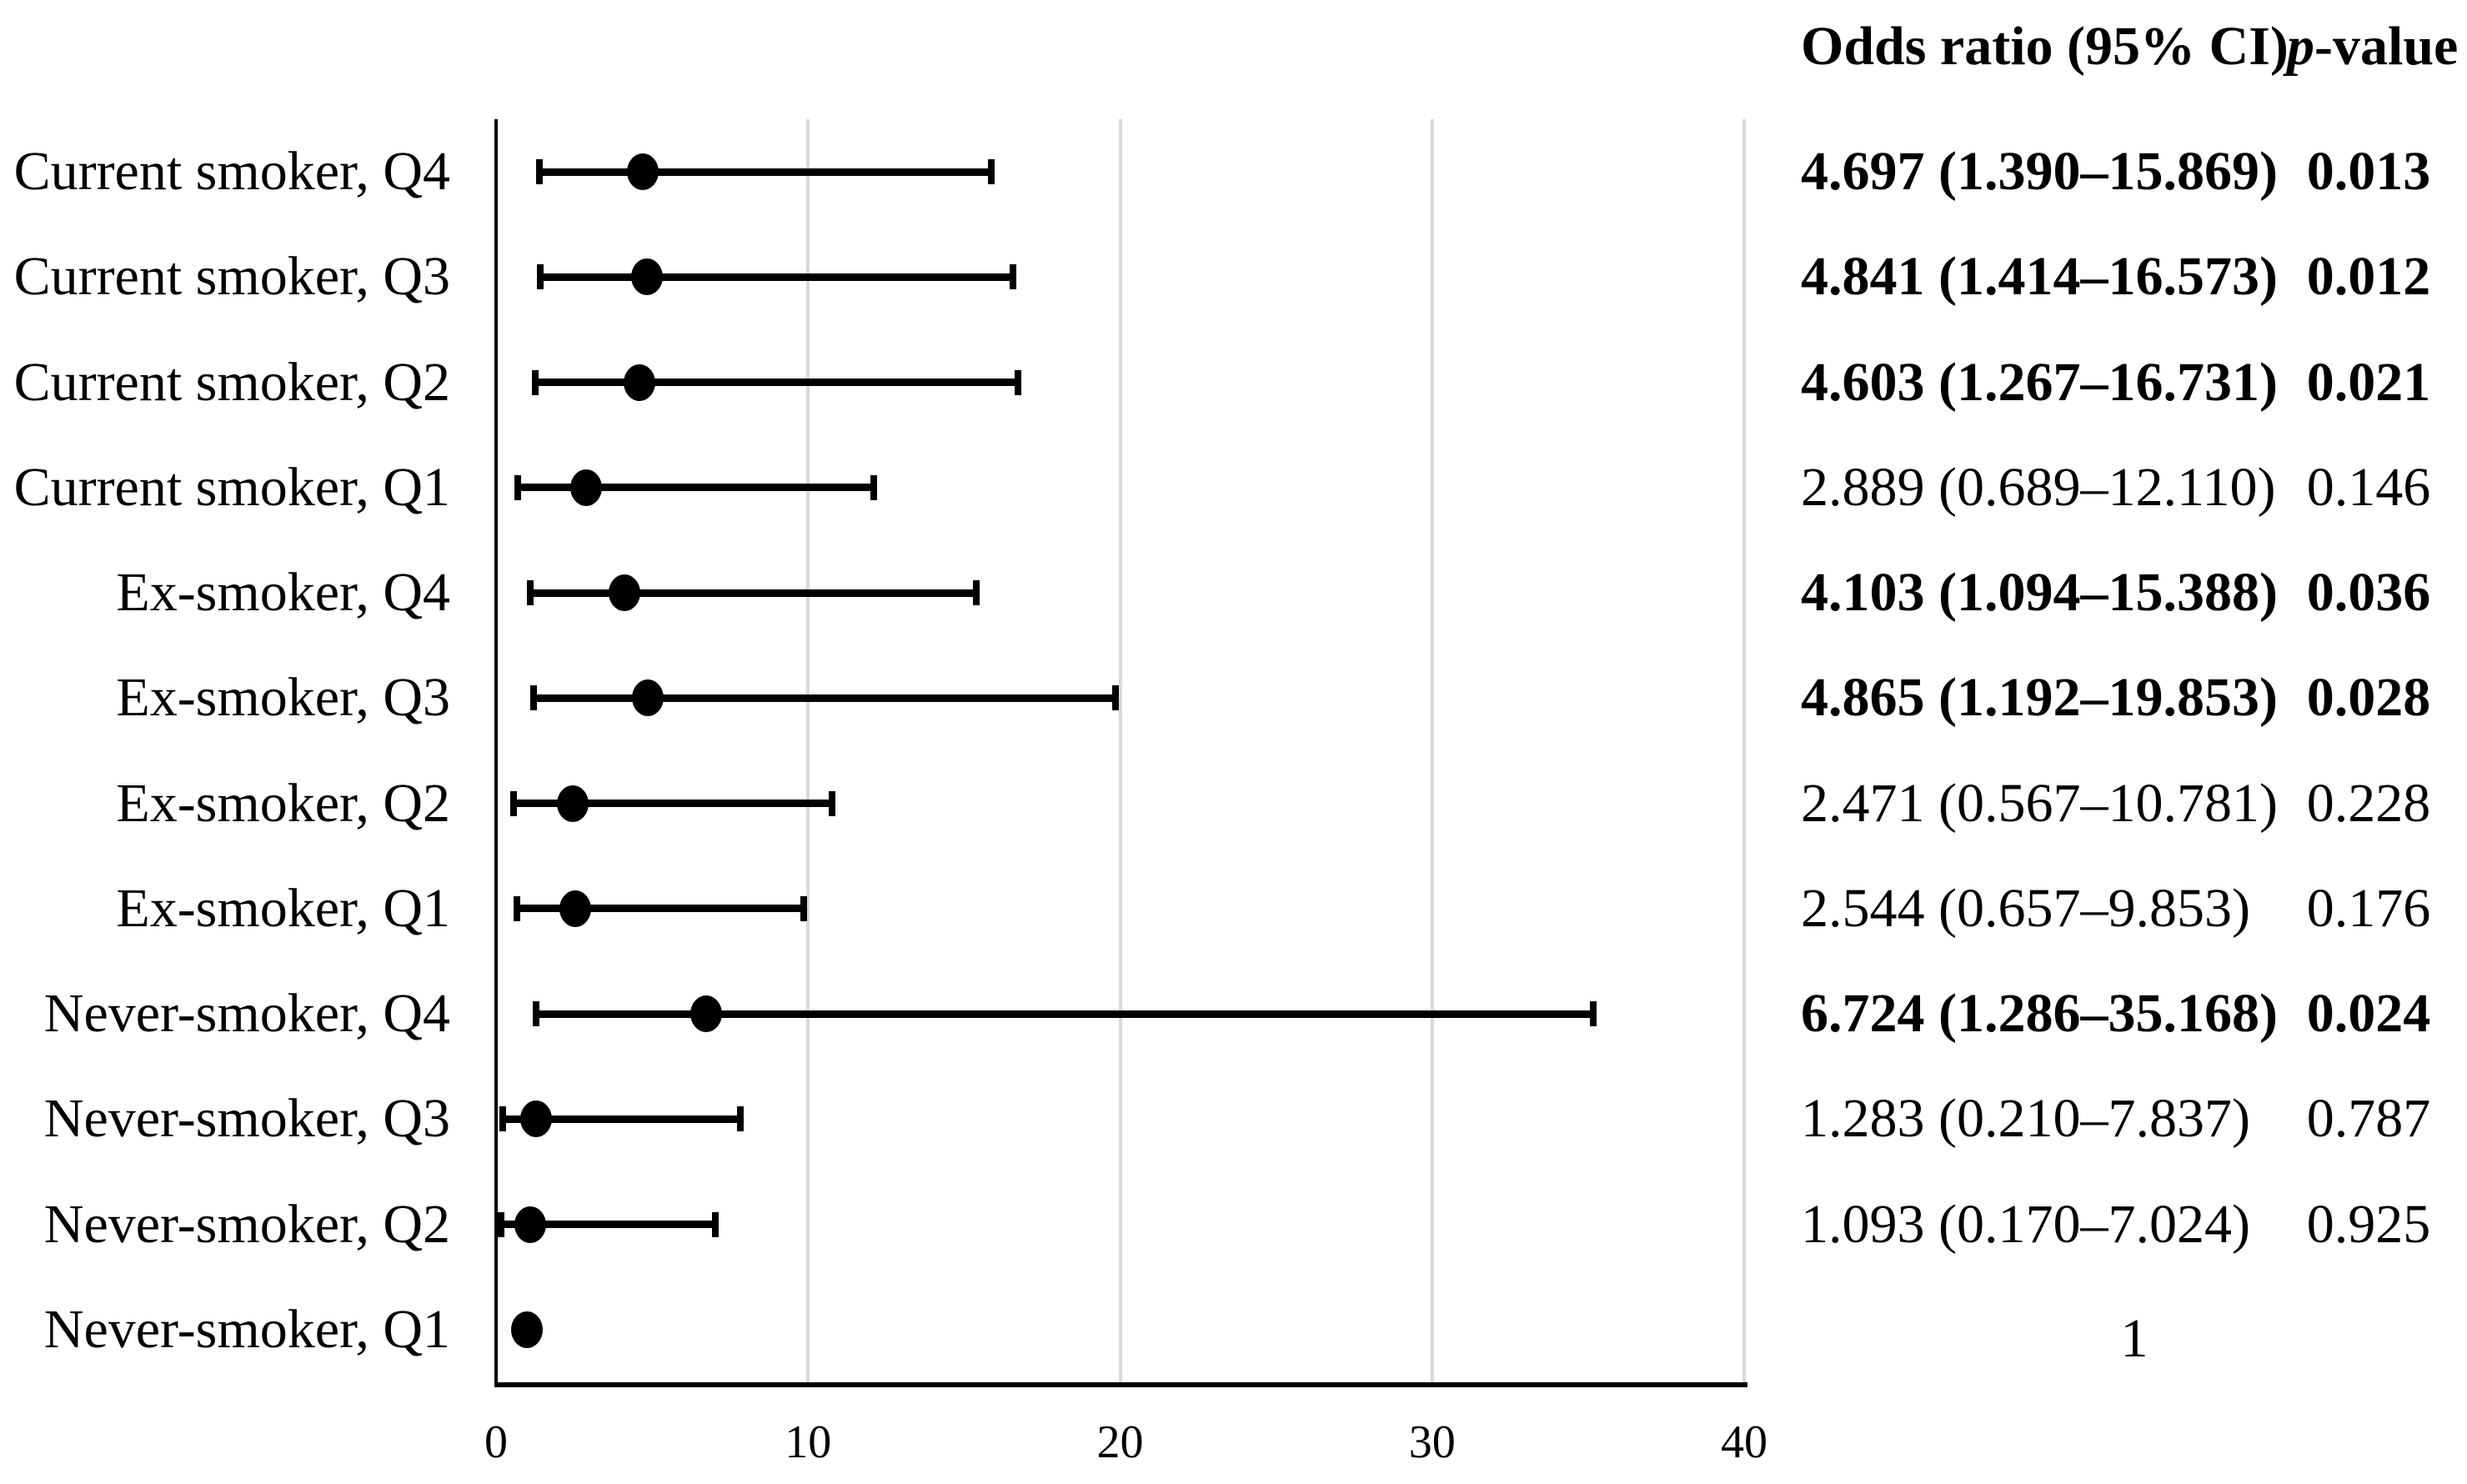 This screenshot has height=1484, width=2467. Describe the element at coordinates (2040, 277) in the screenshot. I see `or-ci-value: 4.841 (1.414–16.573)` at that location.